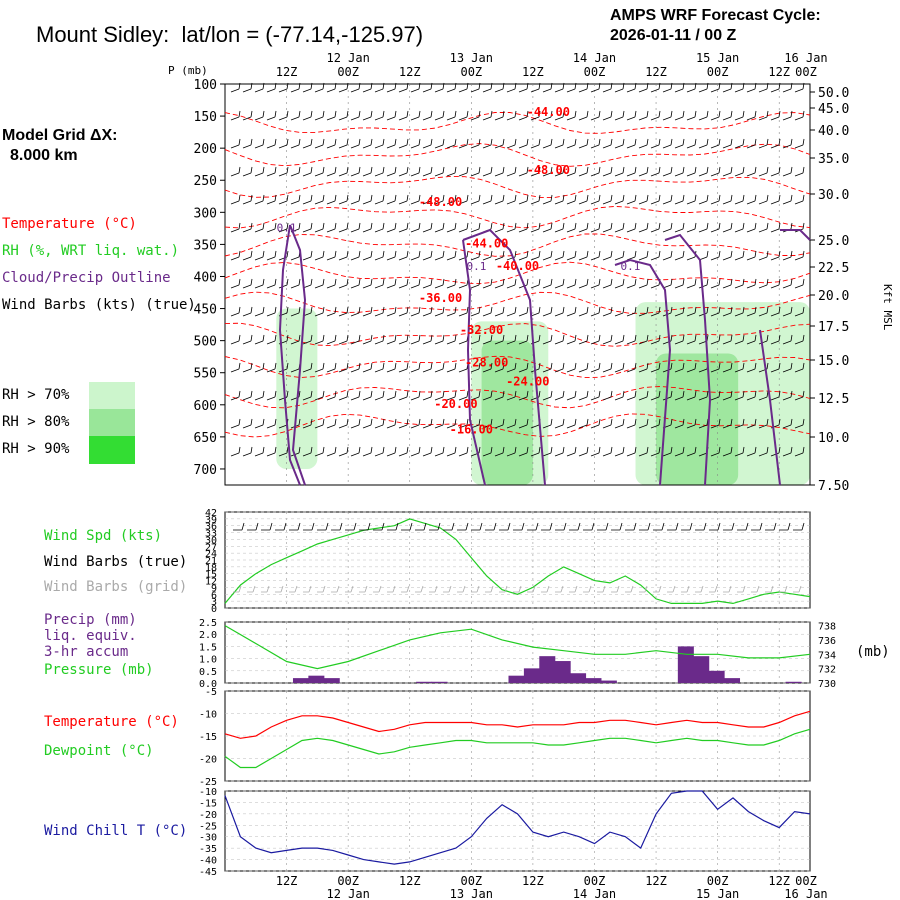  Describe the element at coordinates (833, 109) in the screenshot. I see `height-tick-label: 45.0` at that location.